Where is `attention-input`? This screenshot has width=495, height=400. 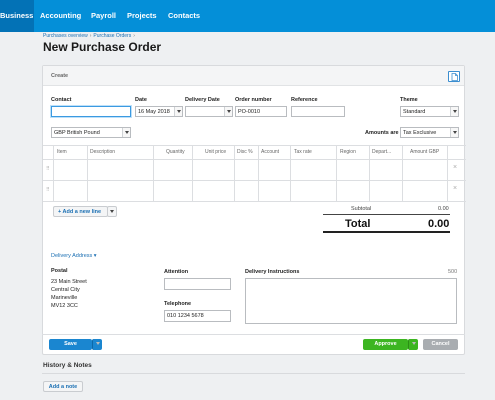
attention-input is located at coordinates (197, 284).